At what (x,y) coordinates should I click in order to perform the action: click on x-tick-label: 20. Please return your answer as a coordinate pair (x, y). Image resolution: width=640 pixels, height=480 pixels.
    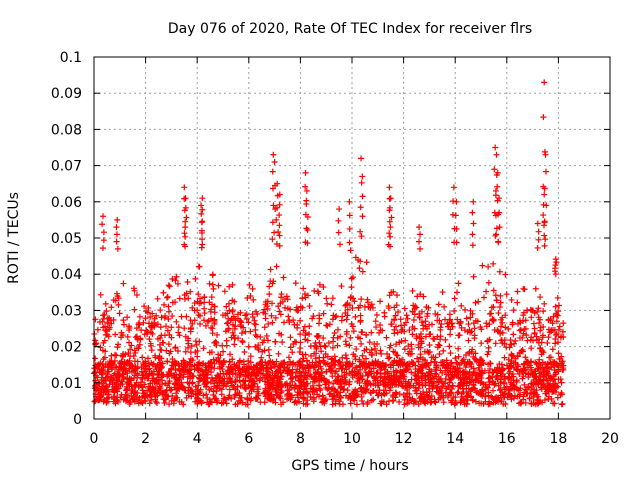
    Looking at the image, I should click on (610, 439).